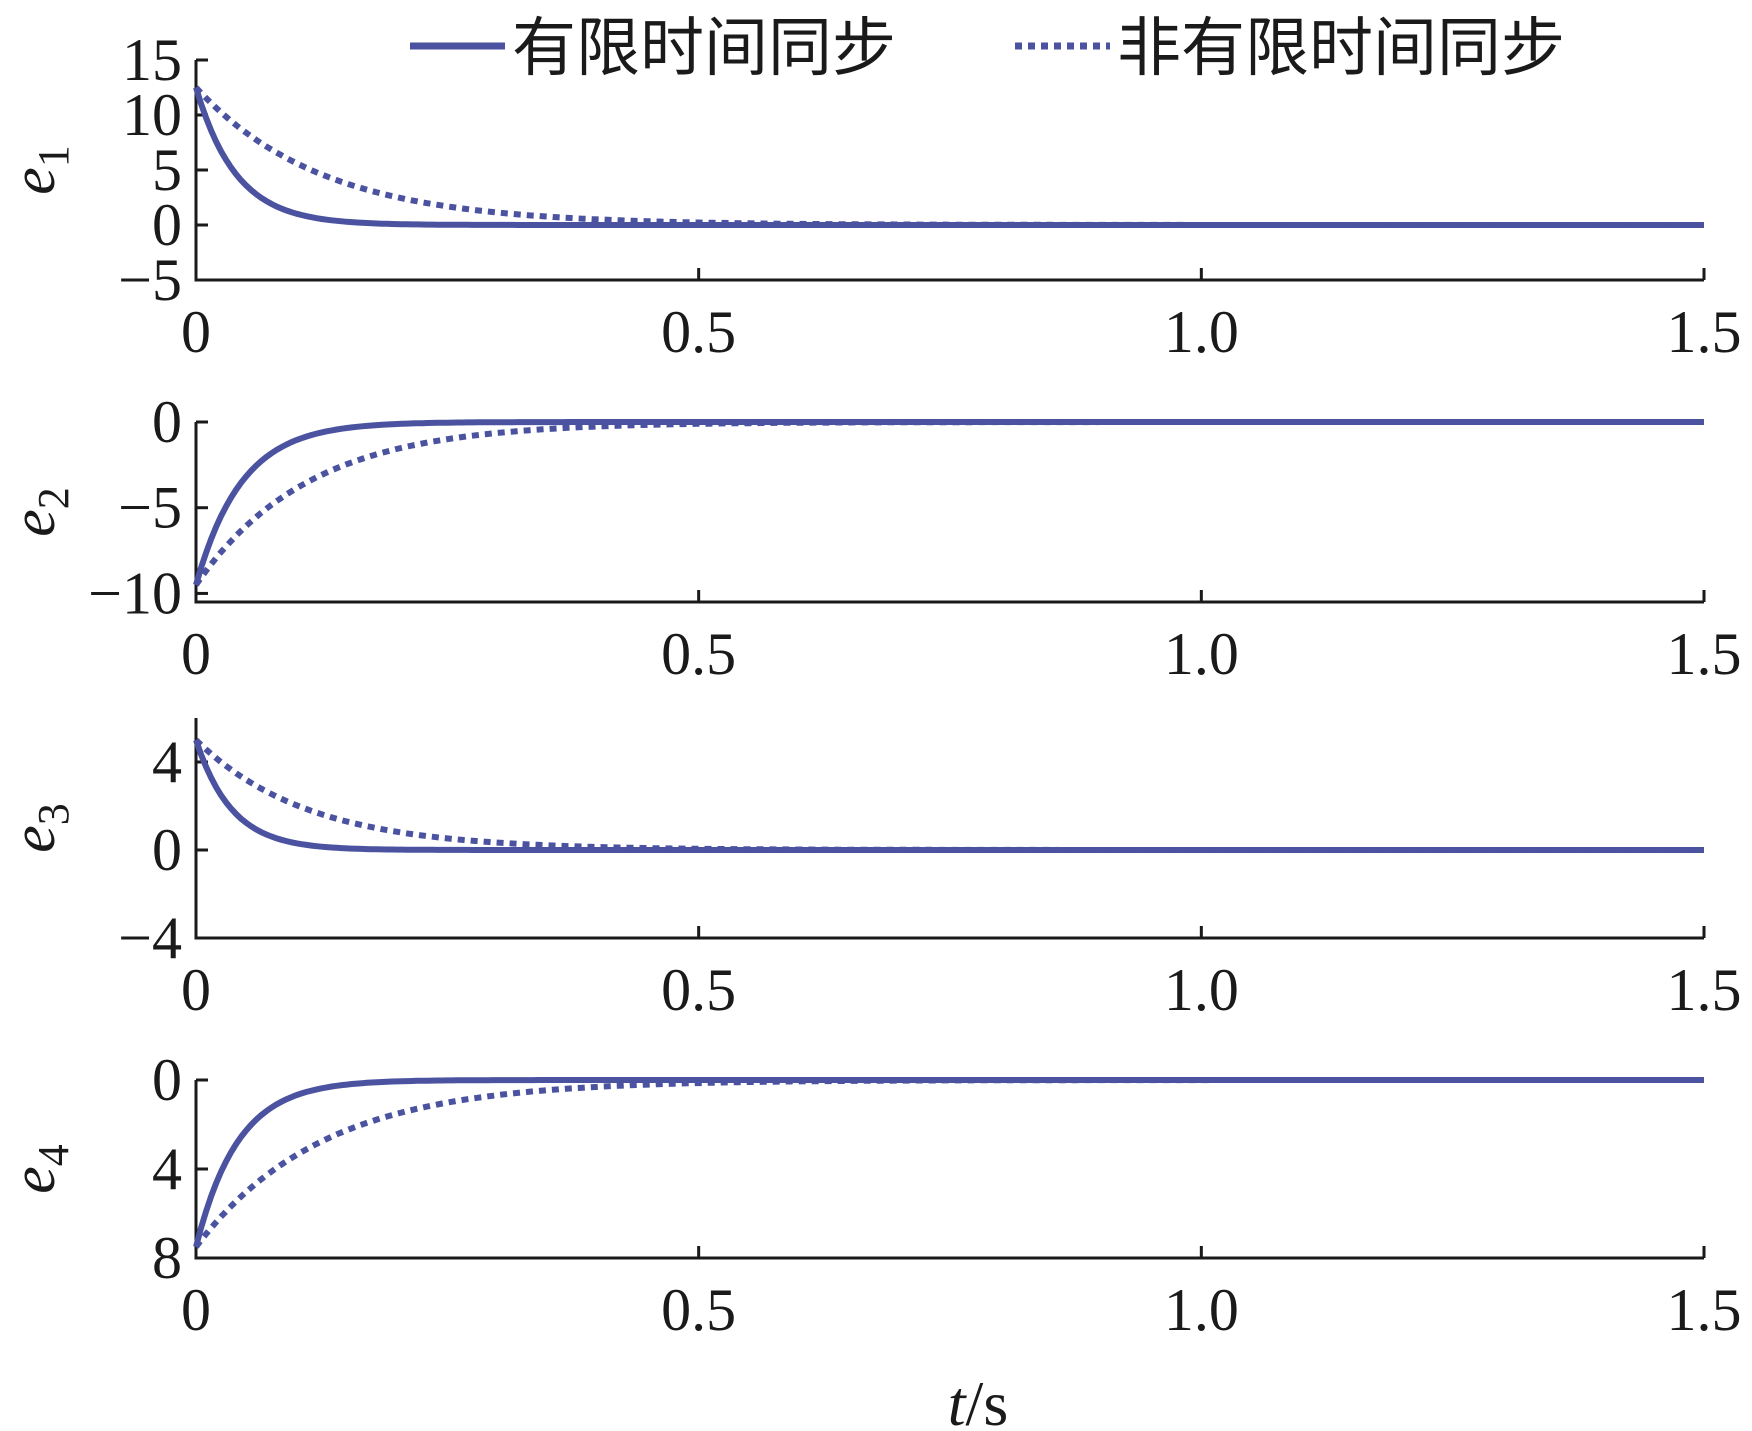 The height and width of the screenshot is (1431, 1752). I want to click on subplot-4-axes, so click(949, 1170).